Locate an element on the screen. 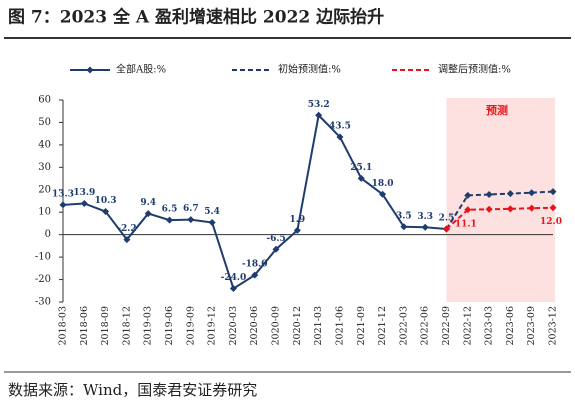 This screenshot has height=411, width=575. legend-marker is located at coordinates (90, 70).